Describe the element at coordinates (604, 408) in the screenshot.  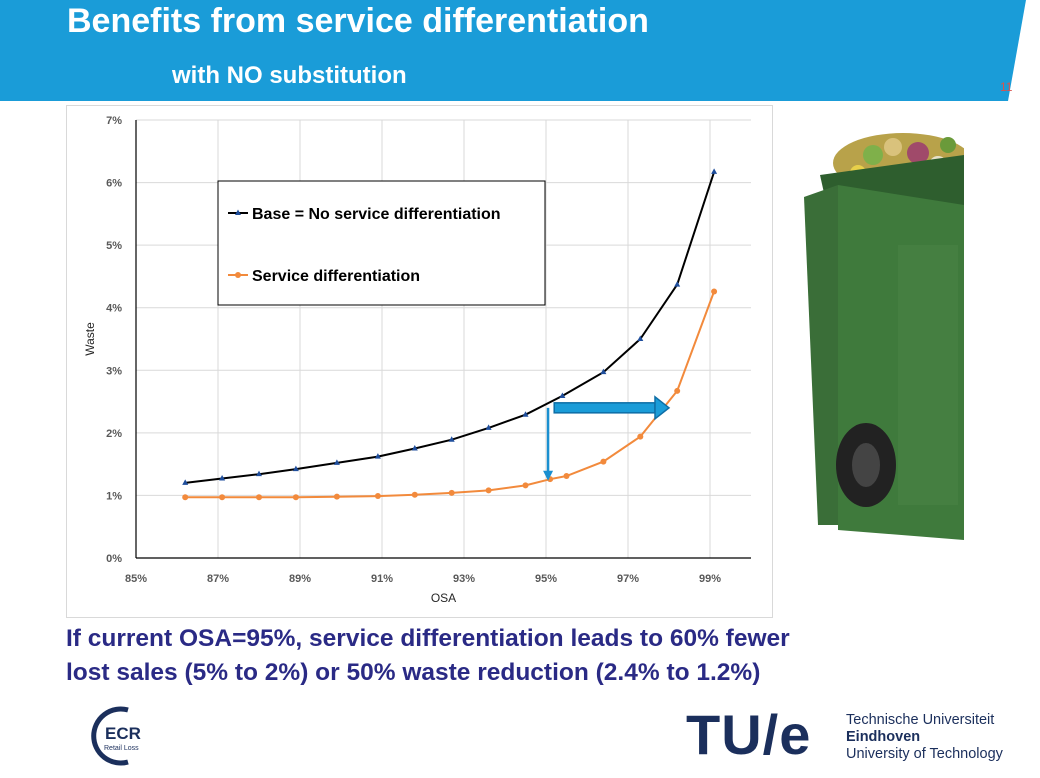
I see `horizontal-arrow-shaft` at that location.